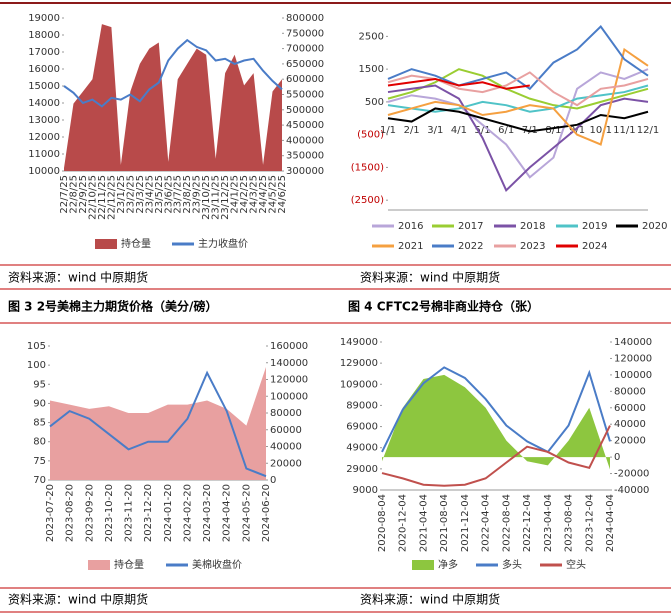  I want to click on y-tick-label: 15000, so click(44, 86).